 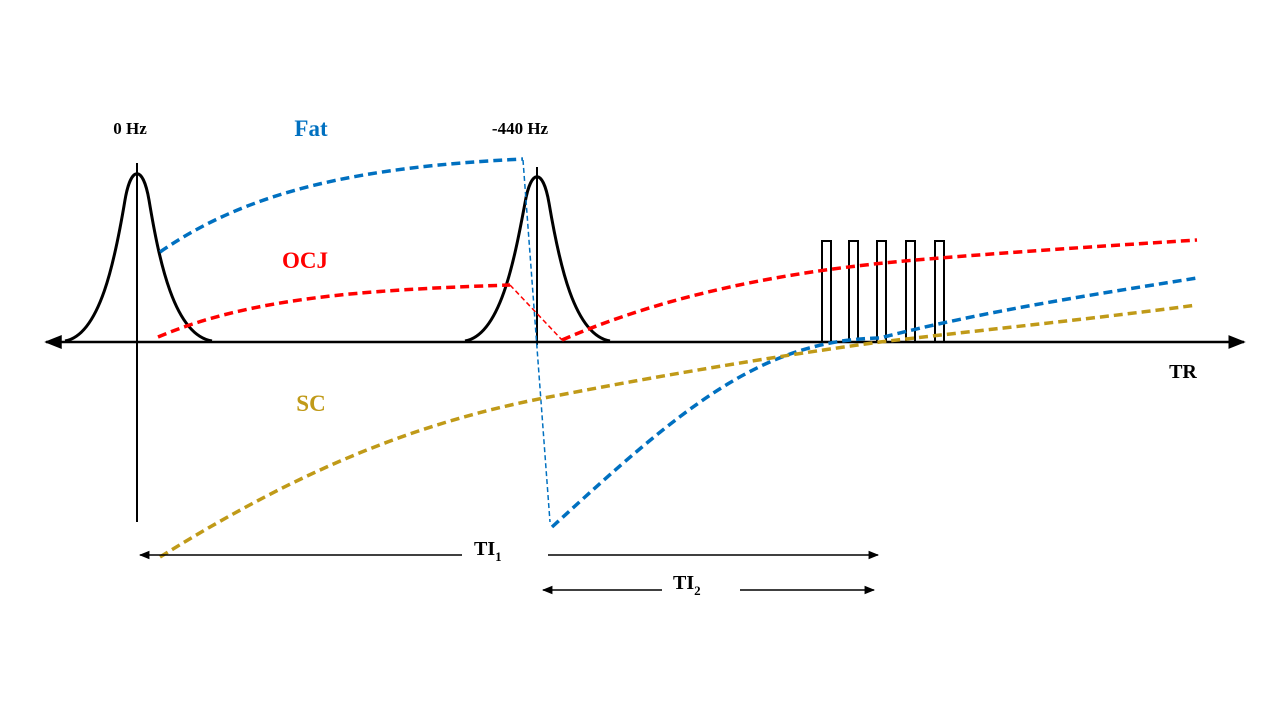 I want to click on readout-pulses, so click(x=883, y=291).